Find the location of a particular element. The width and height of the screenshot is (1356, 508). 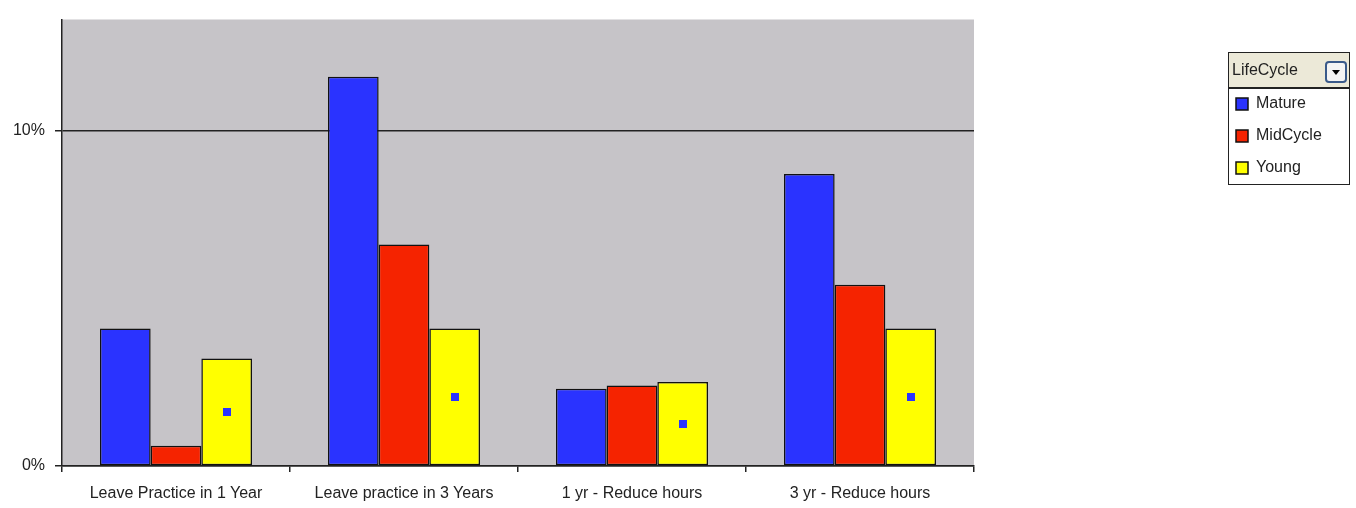

y-tick-label: 10% is located at coordinates (28, 129).